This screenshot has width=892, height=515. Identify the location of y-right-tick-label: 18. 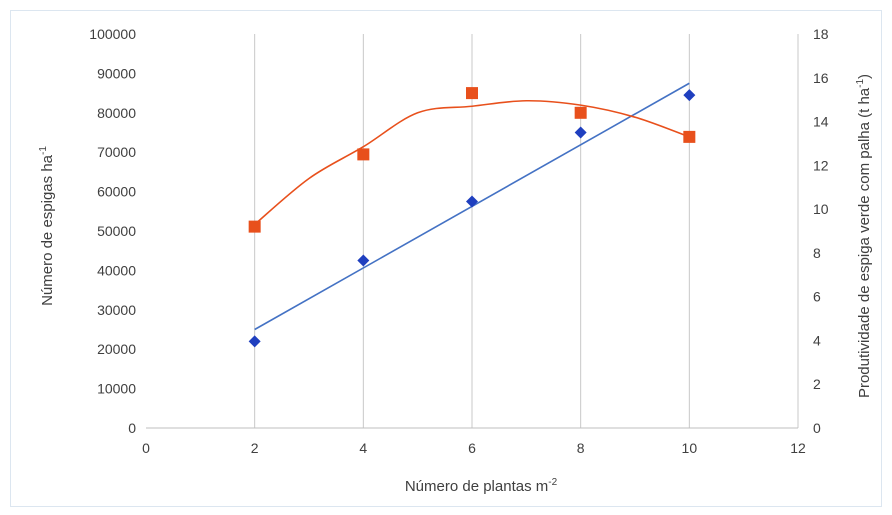
(821, 34).